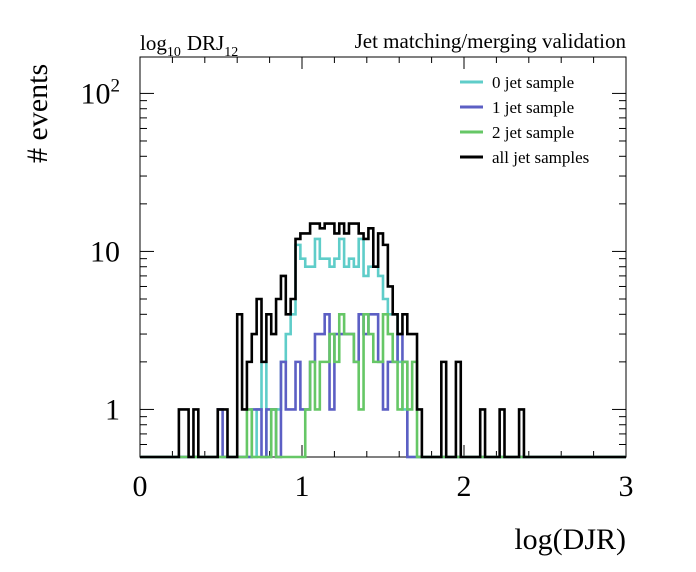 The height and width of the screenshot is (572, 696). What do you see at coordinates (533, 107) in the screenshot?
I see `legend-label-1-jet-sample: 1 jet sample` at bounding box center [533, 107].